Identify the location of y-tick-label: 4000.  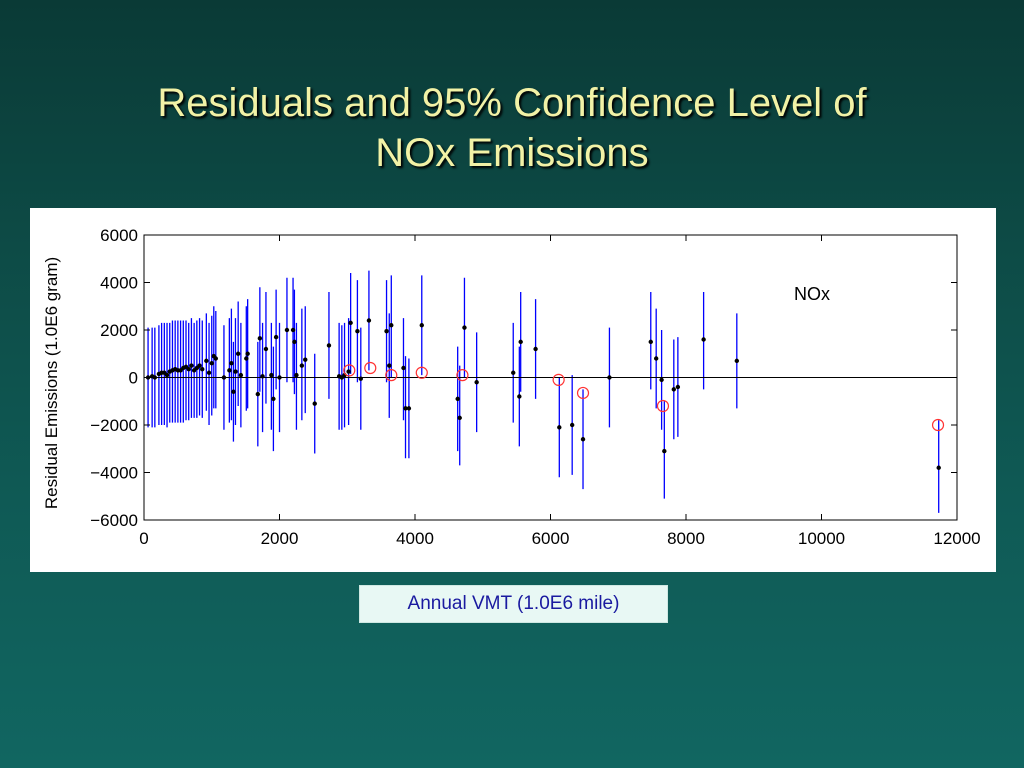
(119, 283).